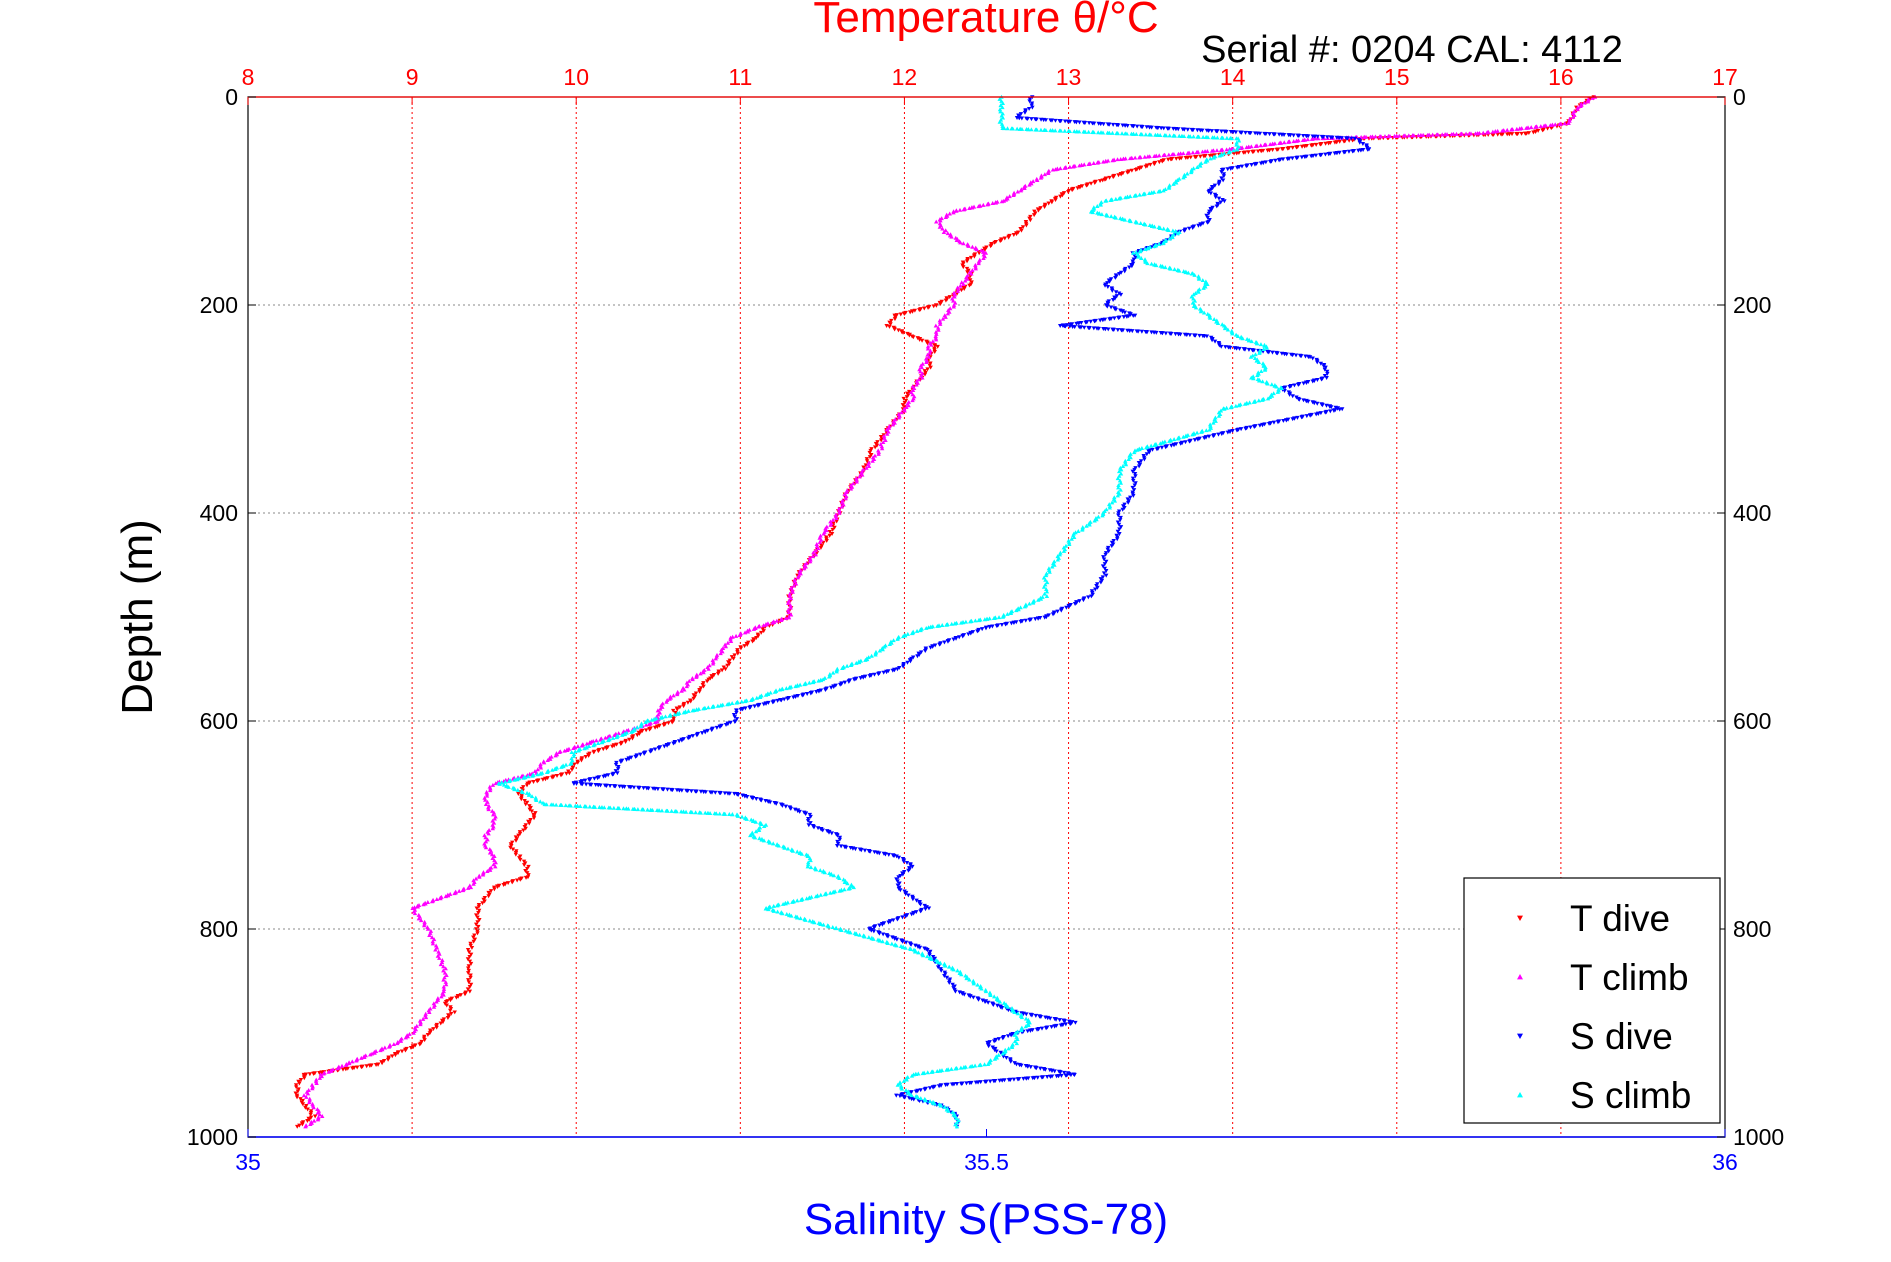  What do you see at coordinates (576, 77) in the screenshot?
I see `top-tick-label: 10` at bounding box center [576, 77].